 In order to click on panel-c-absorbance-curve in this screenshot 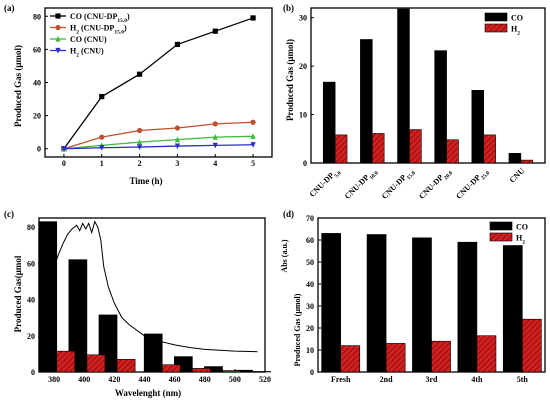, I will do `click(153, 286)`.